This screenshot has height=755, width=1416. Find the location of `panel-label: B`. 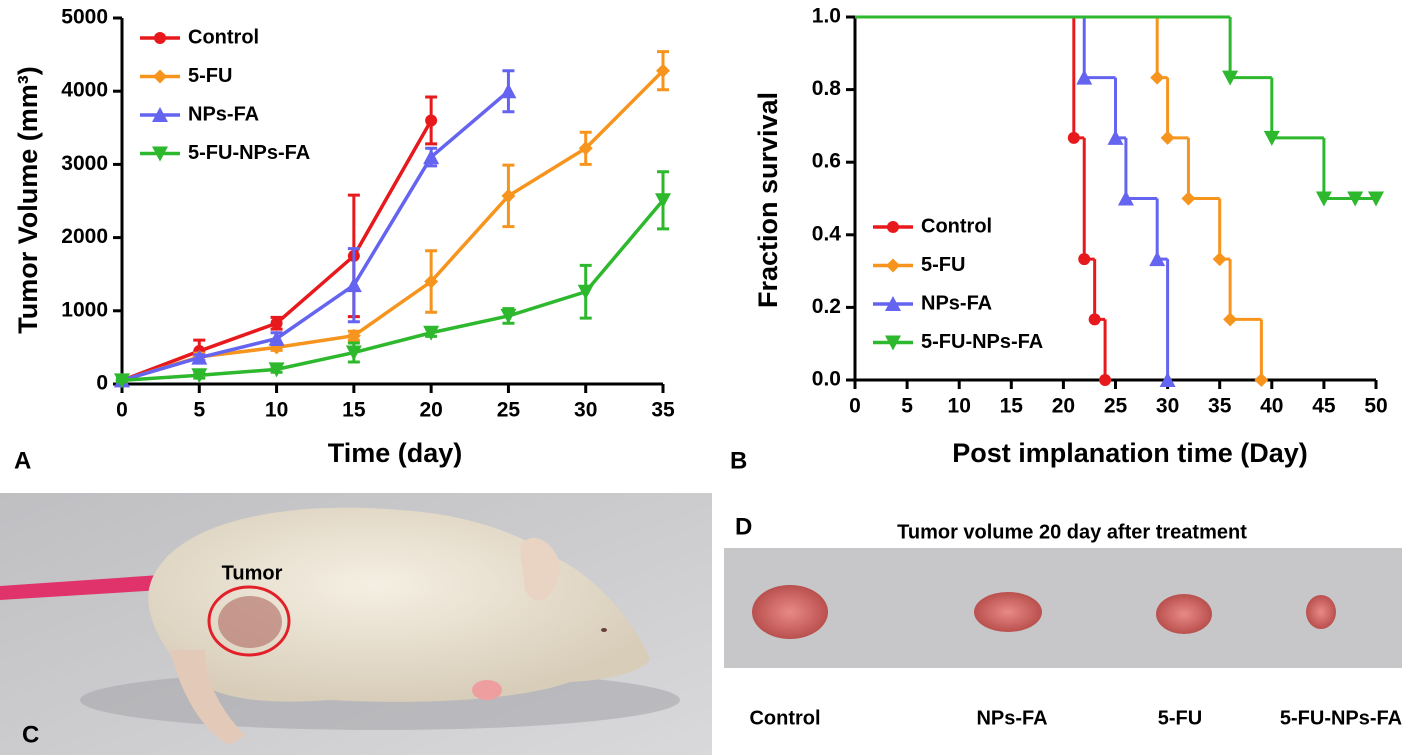

panel-label: B is located at coordinates (738, 460).